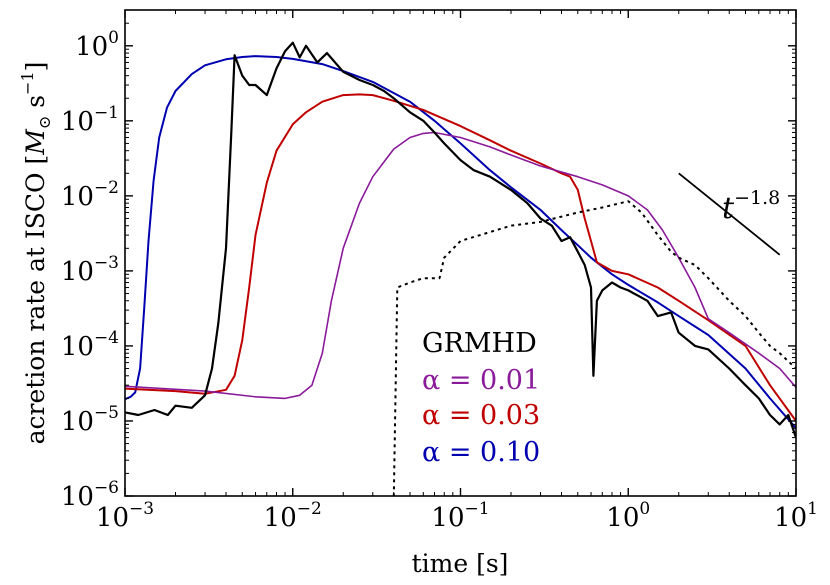 This screenshot has height=585, width=830. What do you see at coordinates (293, 516) in the screenshot?
I see `x-tick-label: 10⁻²` at bounding box center [293, 516].